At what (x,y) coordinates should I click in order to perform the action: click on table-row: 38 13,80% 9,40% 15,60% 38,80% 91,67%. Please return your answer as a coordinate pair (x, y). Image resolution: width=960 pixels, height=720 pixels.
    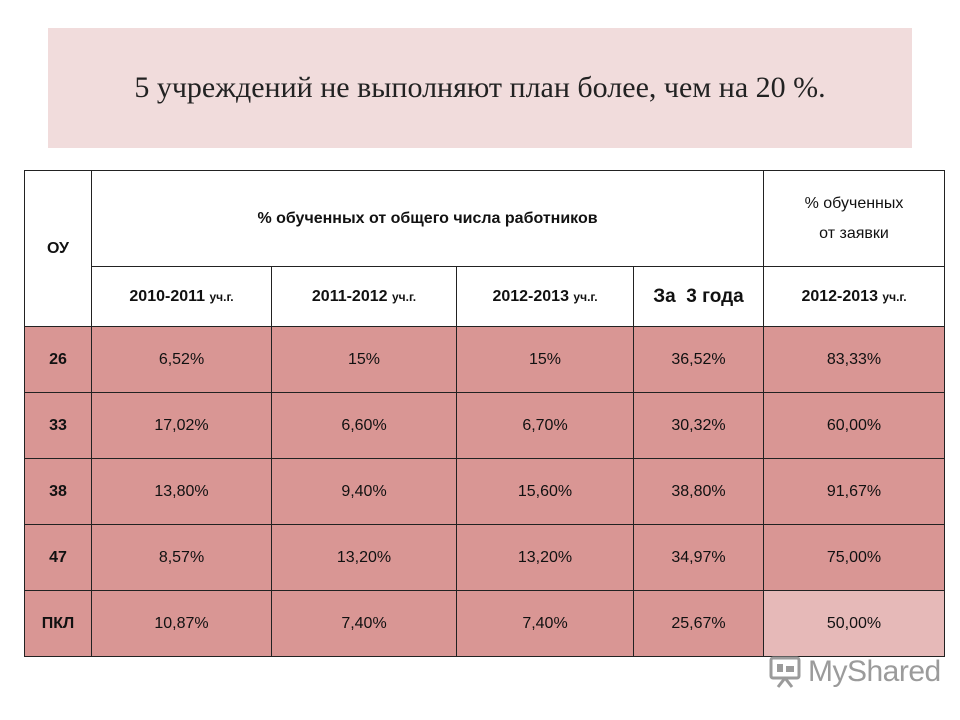
    Looking at the image, I should click on (484, 491).